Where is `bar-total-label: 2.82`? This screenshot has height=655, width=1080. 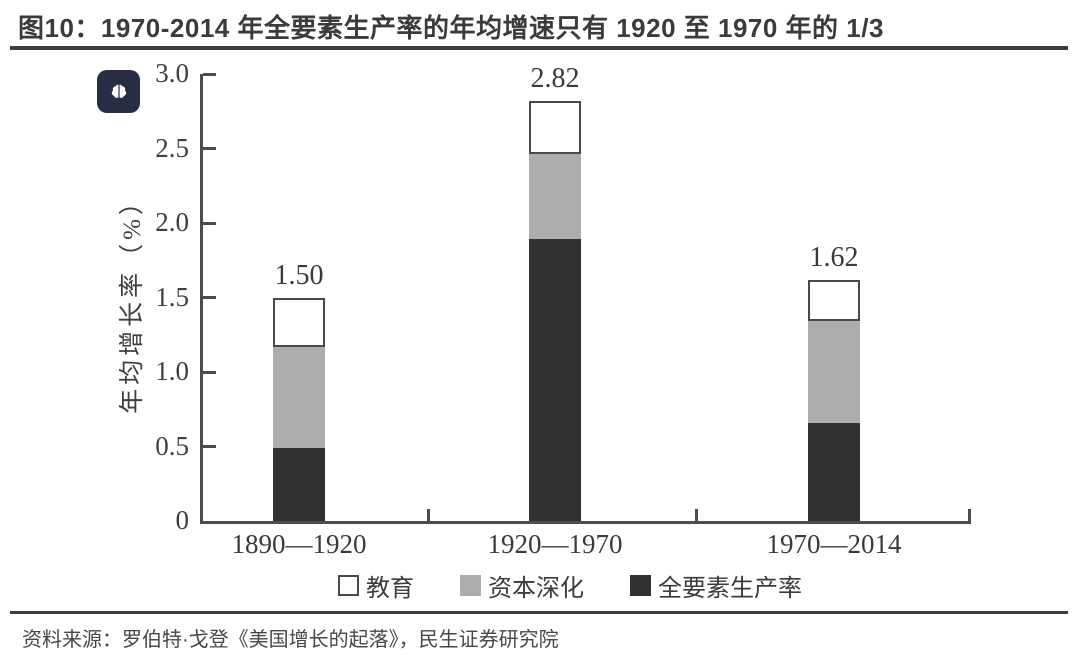
bar-total-label: 2.82 is located at coordinates (555, 78).